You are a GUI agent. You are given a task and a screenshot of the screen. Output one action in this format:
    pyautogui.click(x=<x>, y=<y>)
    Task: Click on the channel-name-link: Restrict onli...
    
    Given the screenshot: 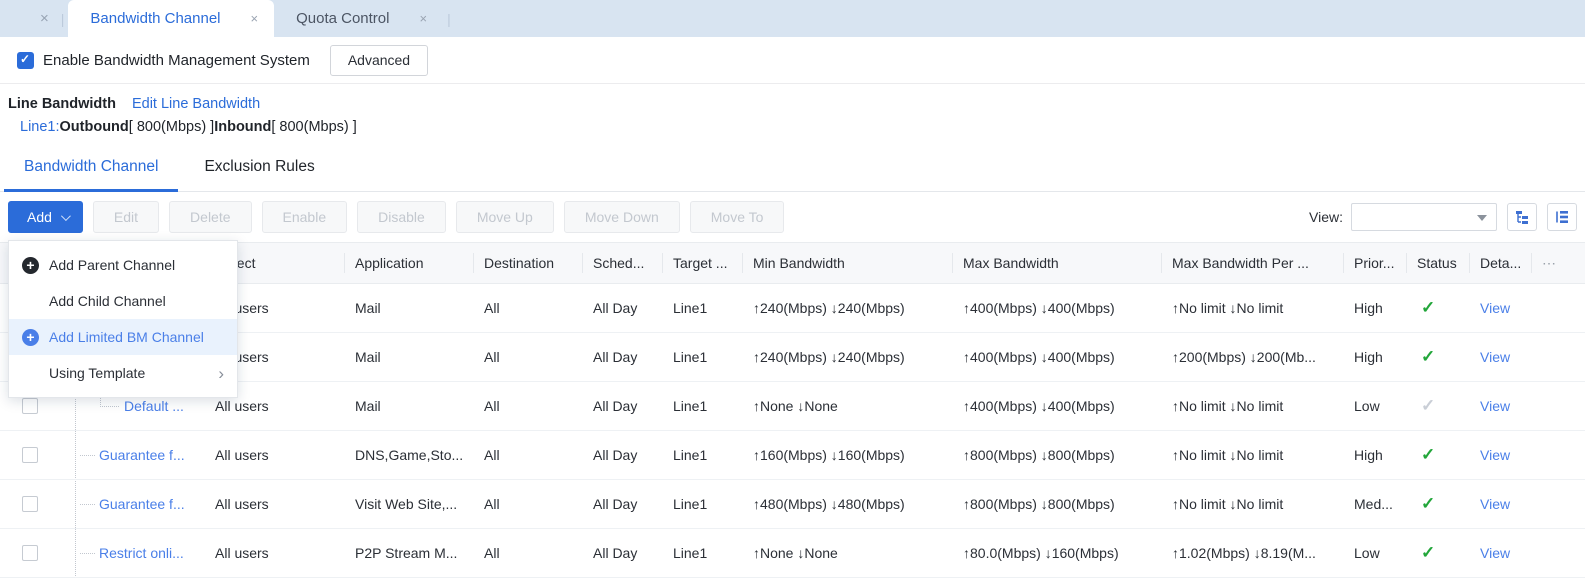 What is the action you would take?
    pyautogui.click(x=141, y=553)
    